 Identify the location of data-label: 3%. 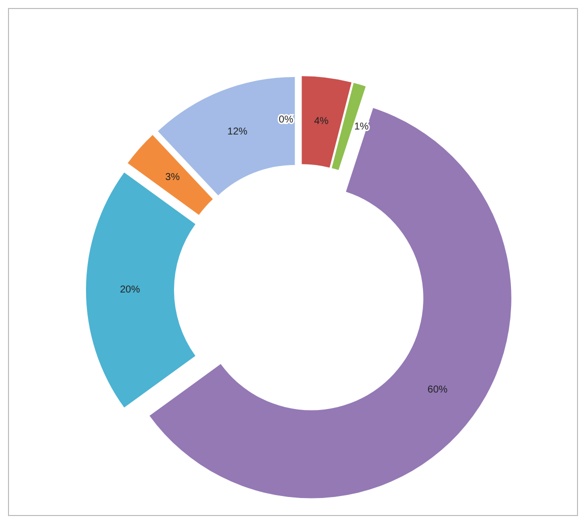
(172, 178).